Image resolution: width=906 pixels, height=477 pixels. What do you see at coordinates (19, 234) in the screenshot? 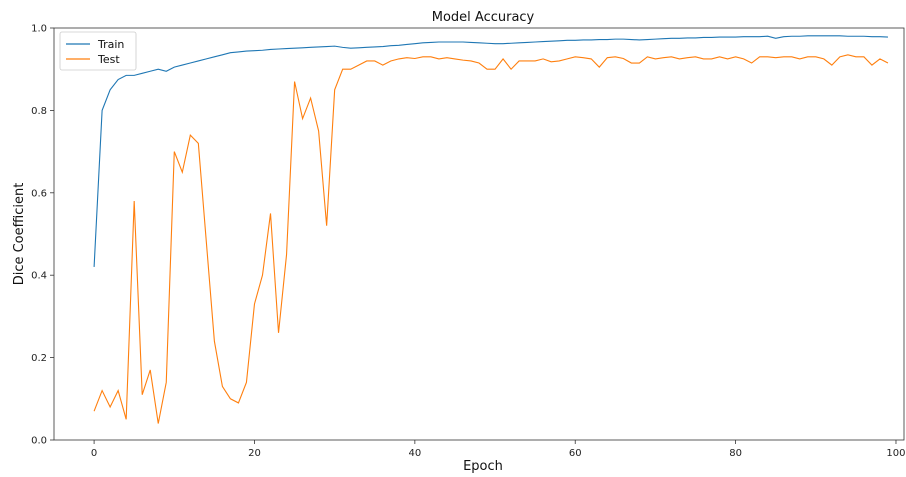
I see `y-axis-label: Dice Coefficient` at bounding box center [19, 234].